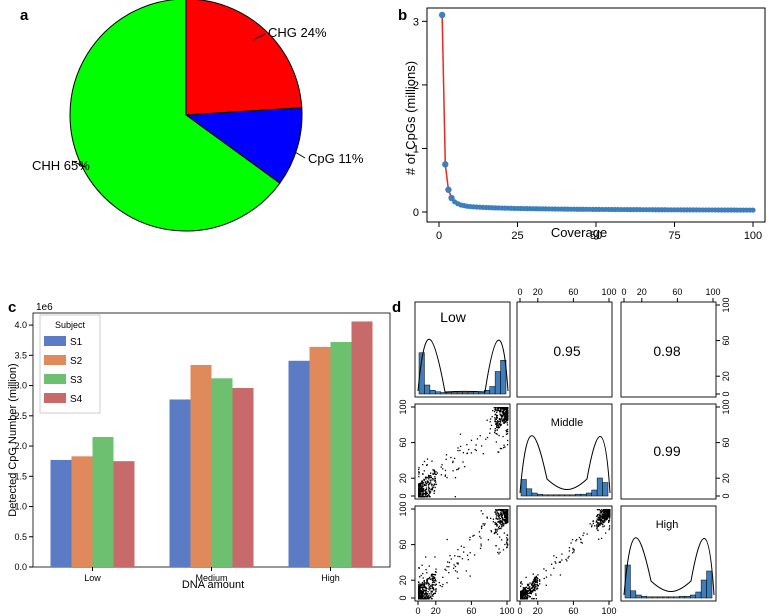 This screenshot has width=784, height=616. Describe the element at coordinates (20, 386) in the screenshot. I see `c-y-tick-label: 3.0` at that location.